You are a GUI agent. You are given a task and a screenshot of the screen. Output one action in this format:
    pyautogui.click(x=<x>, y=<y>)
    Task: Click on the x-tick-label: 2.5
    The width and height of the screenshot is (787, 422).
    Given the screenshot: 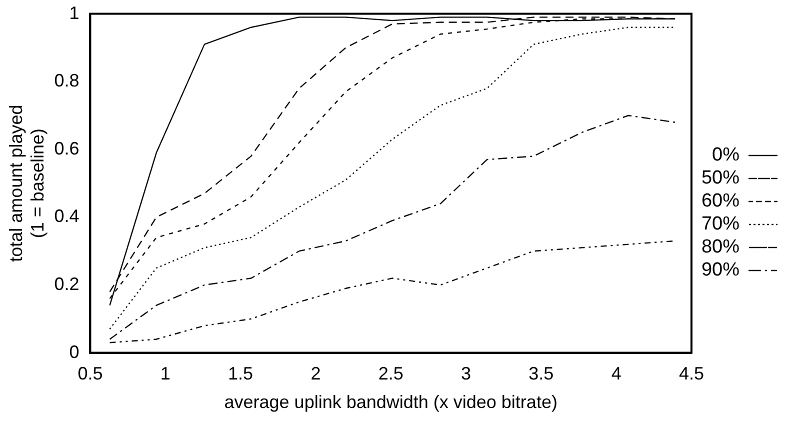 What is the action you would take?
    pyautogui.click(x=391, y=374)
    